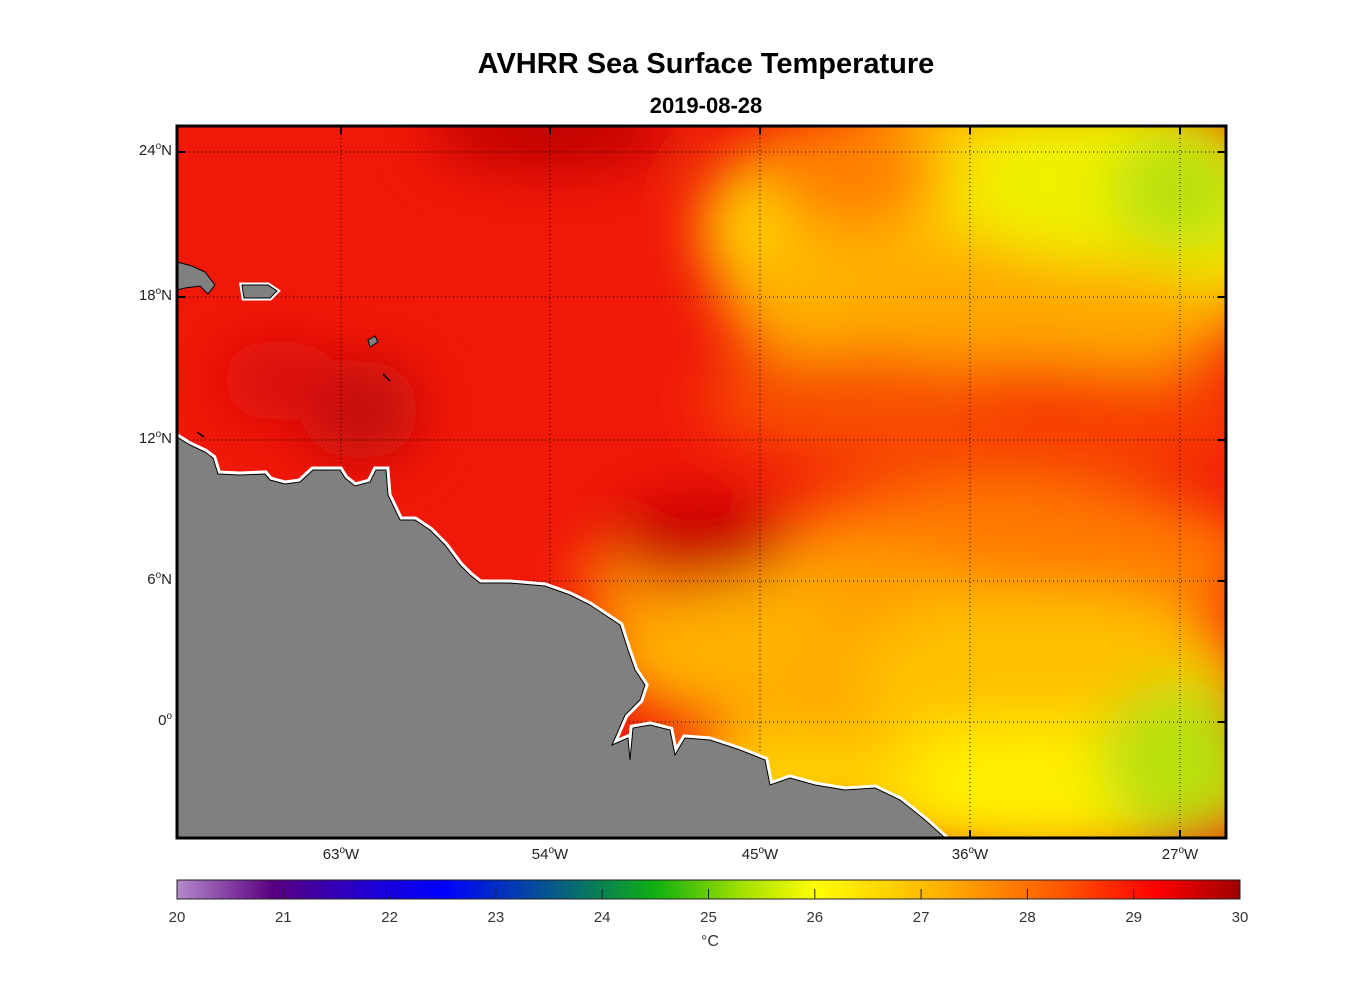 The height and width of the screenshot is (1000, 1356). What do you see at coordinates (706, 105) in the screenshot?
I see `chart-subtitle: 2019-08-28` at bounding box center [706, 105].